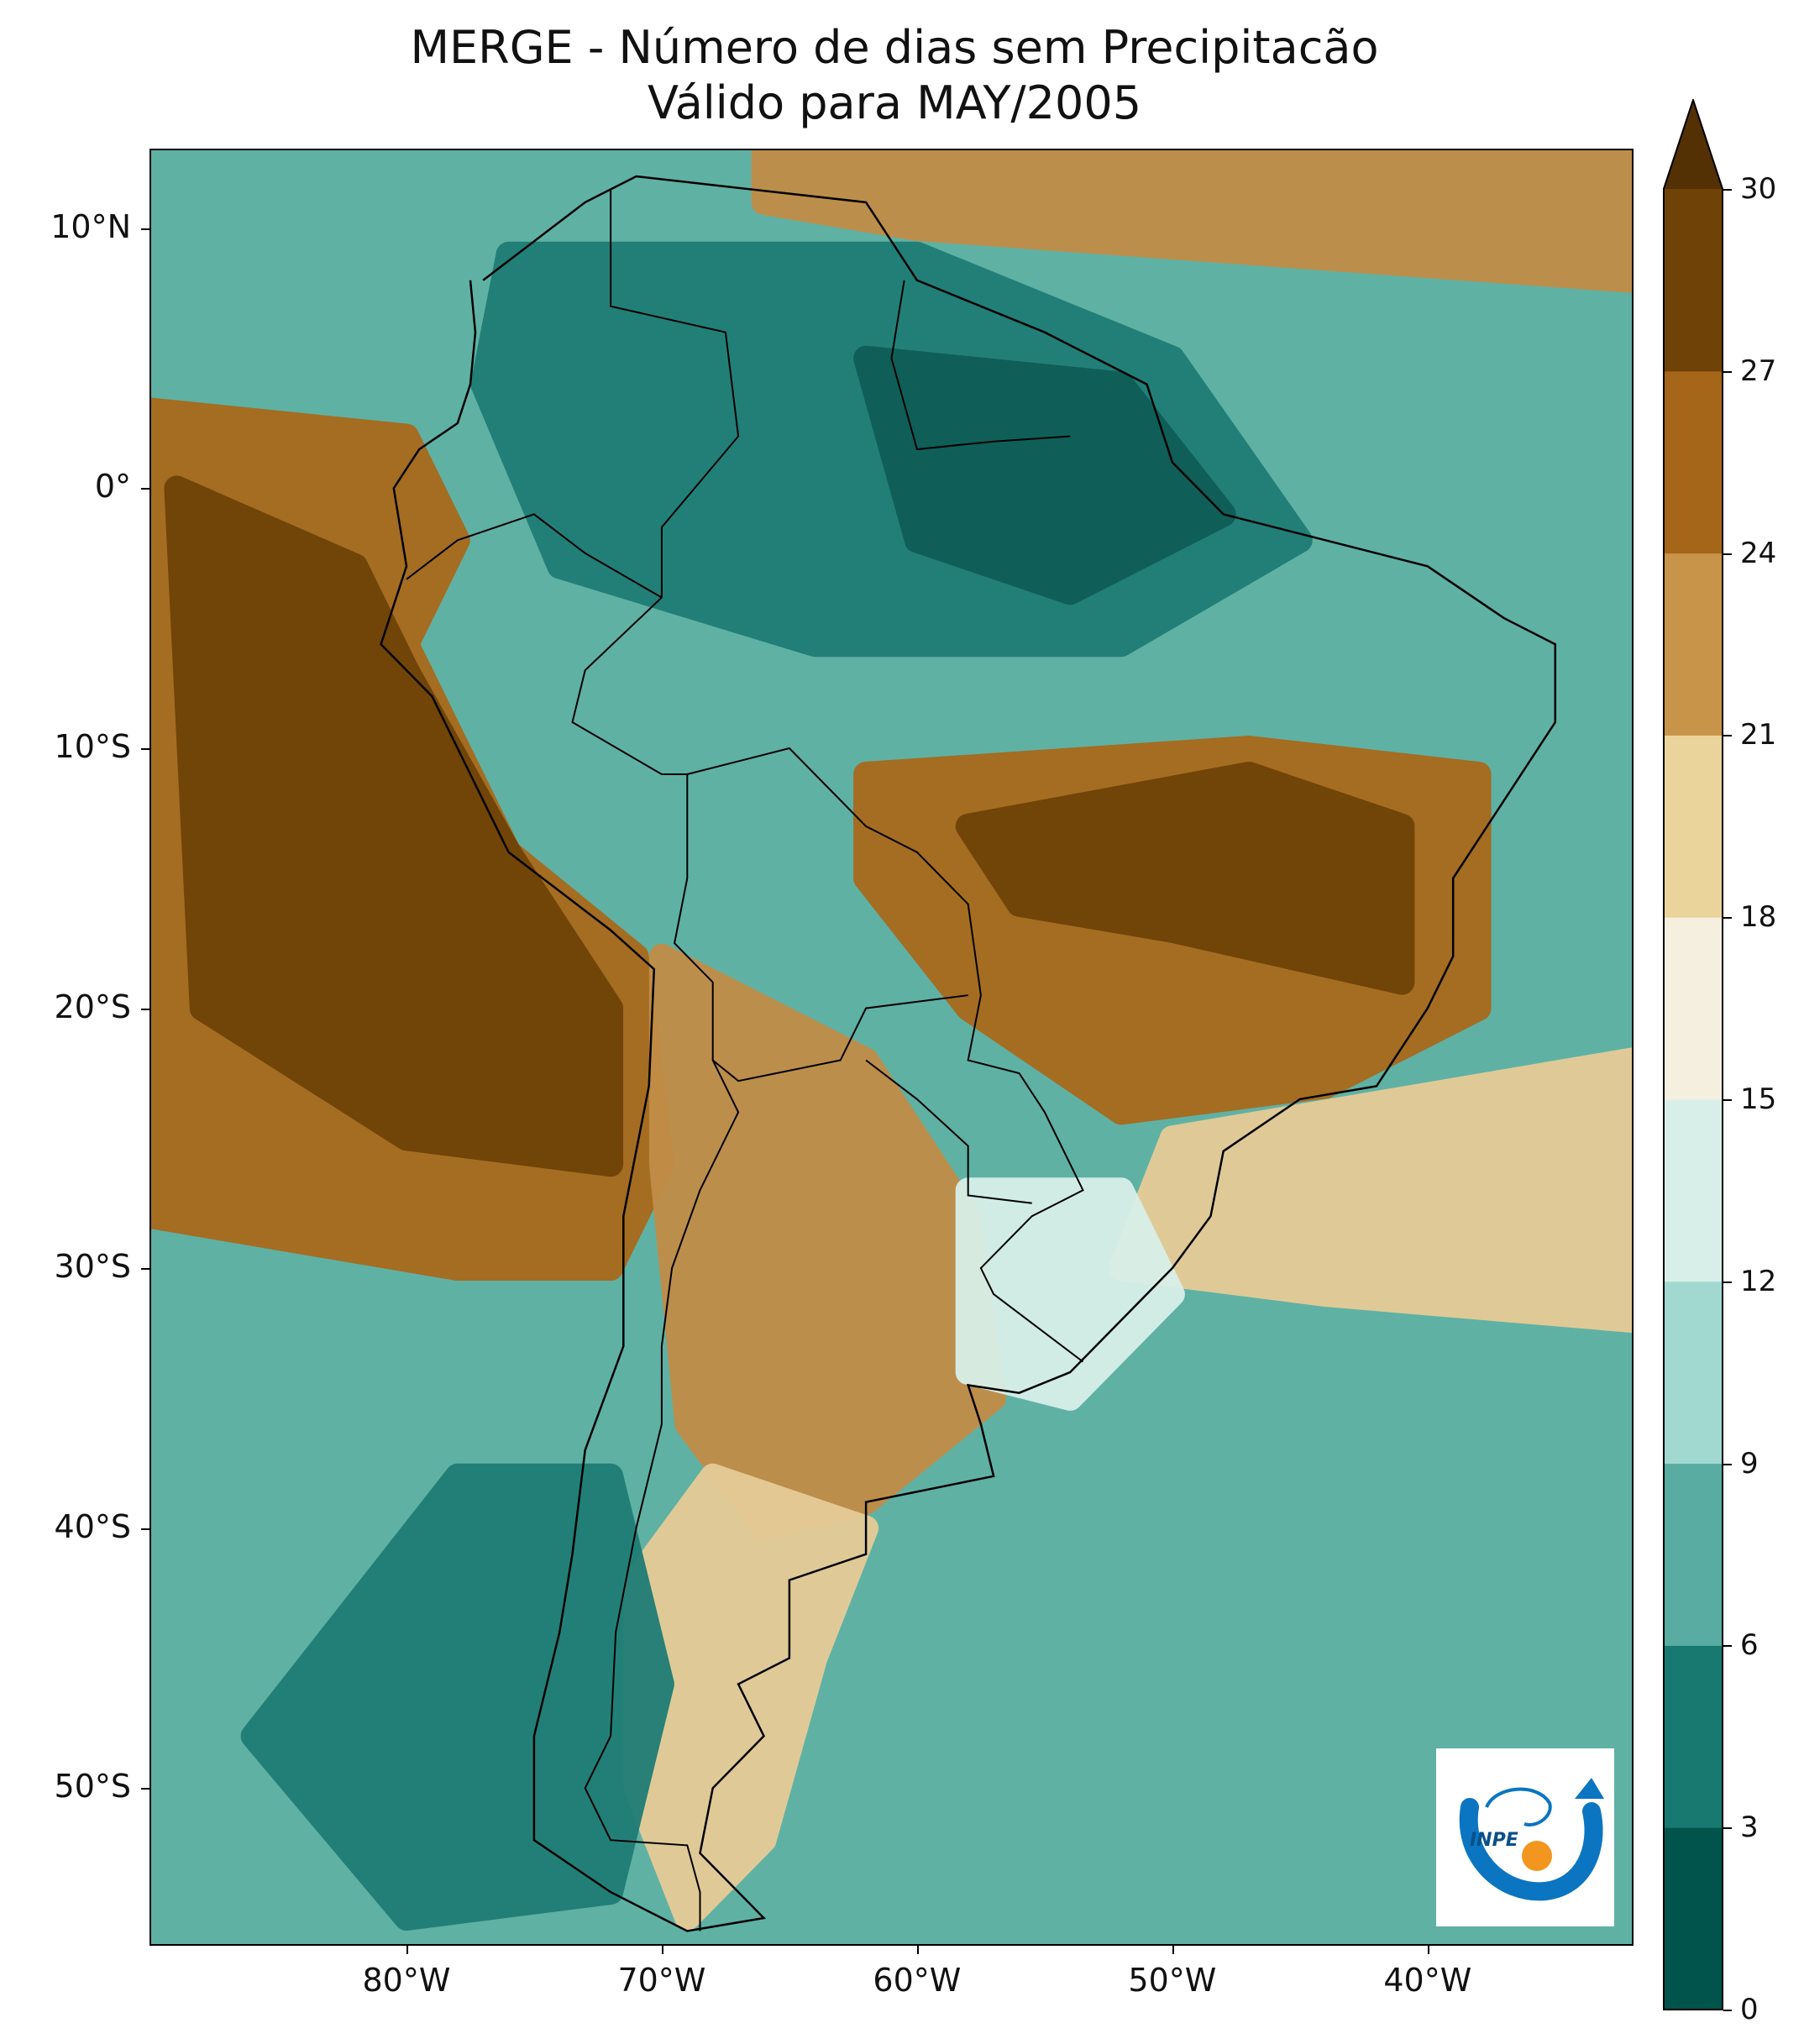 This screenshot has width=1804, height=2044. I want to click on lat-tick-label: 0°, so click(112, 487).